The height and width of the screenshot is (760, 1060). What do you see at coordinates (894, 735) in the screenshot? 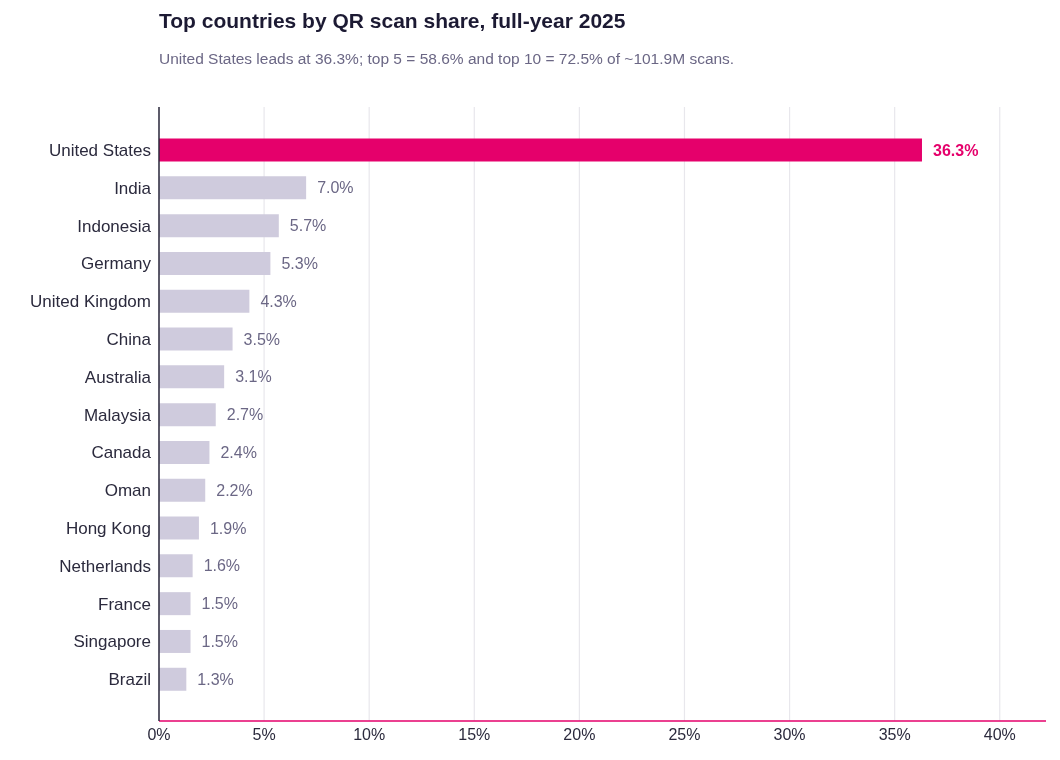
I see `x-tick-label: 35%` at bounding box center [894, 735].